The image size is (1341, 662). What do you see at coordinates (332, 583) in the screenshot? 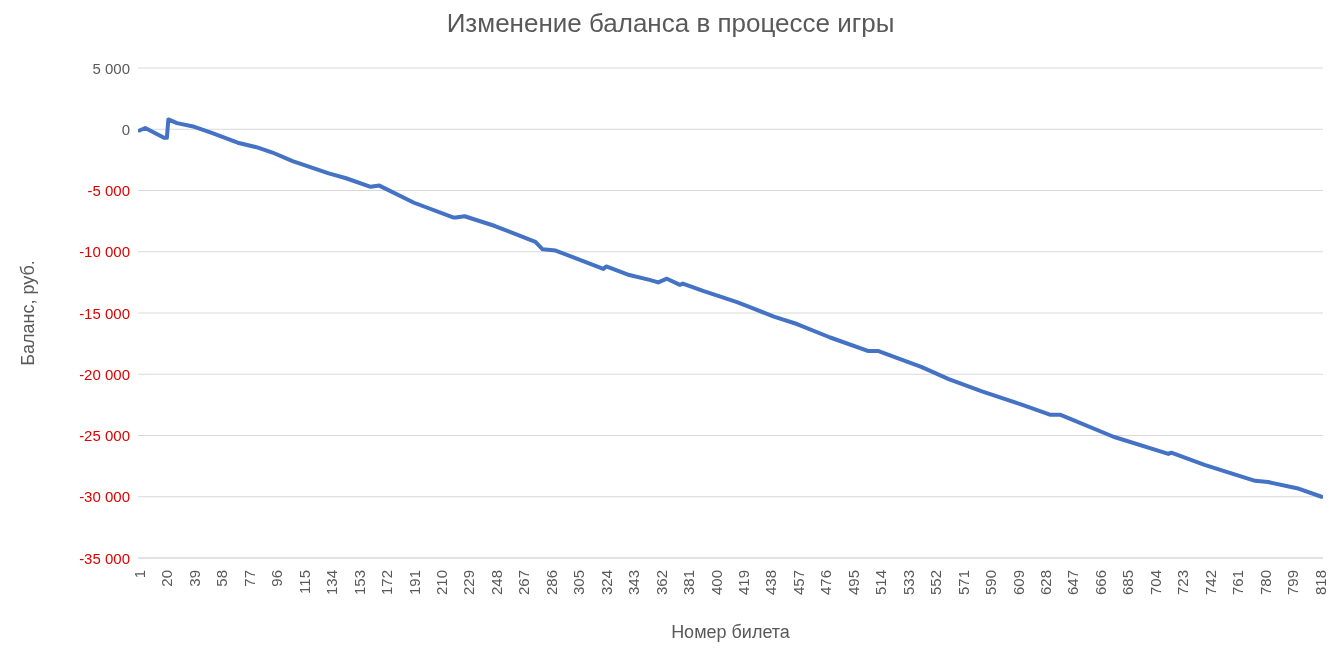
I see `x-tick-label: 134` at bounding box center [332, 583].